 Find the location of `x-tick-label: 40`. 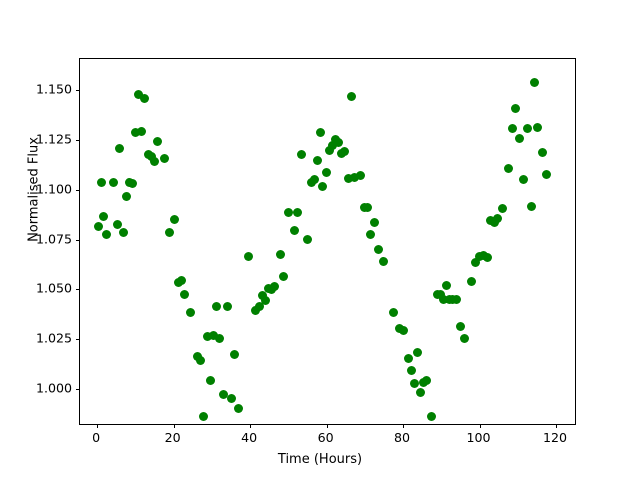

x-tick-label: 40 is located at coordinates (249, 437).